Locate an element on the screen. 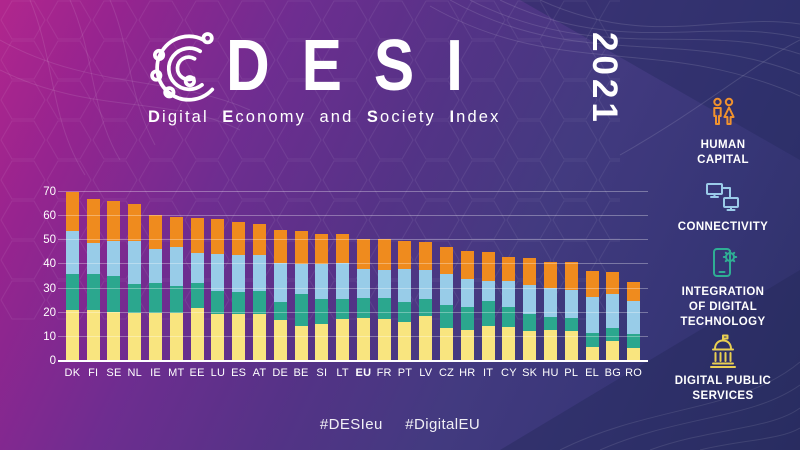 This screenshot has width=800, height=450. page-subtitle: Digital Economy and Society Index is located at coordinates (324, 117).